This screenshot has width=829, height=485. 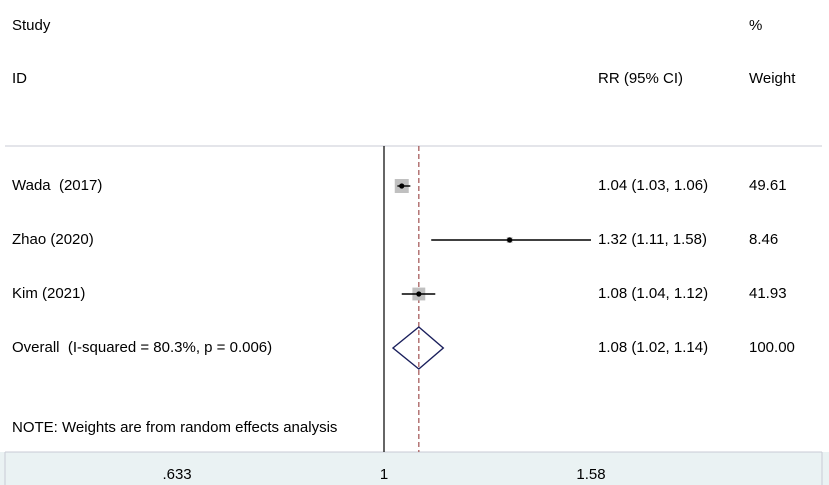 I want to click on column-header-weight: Weight, so click(x=772, y=78).